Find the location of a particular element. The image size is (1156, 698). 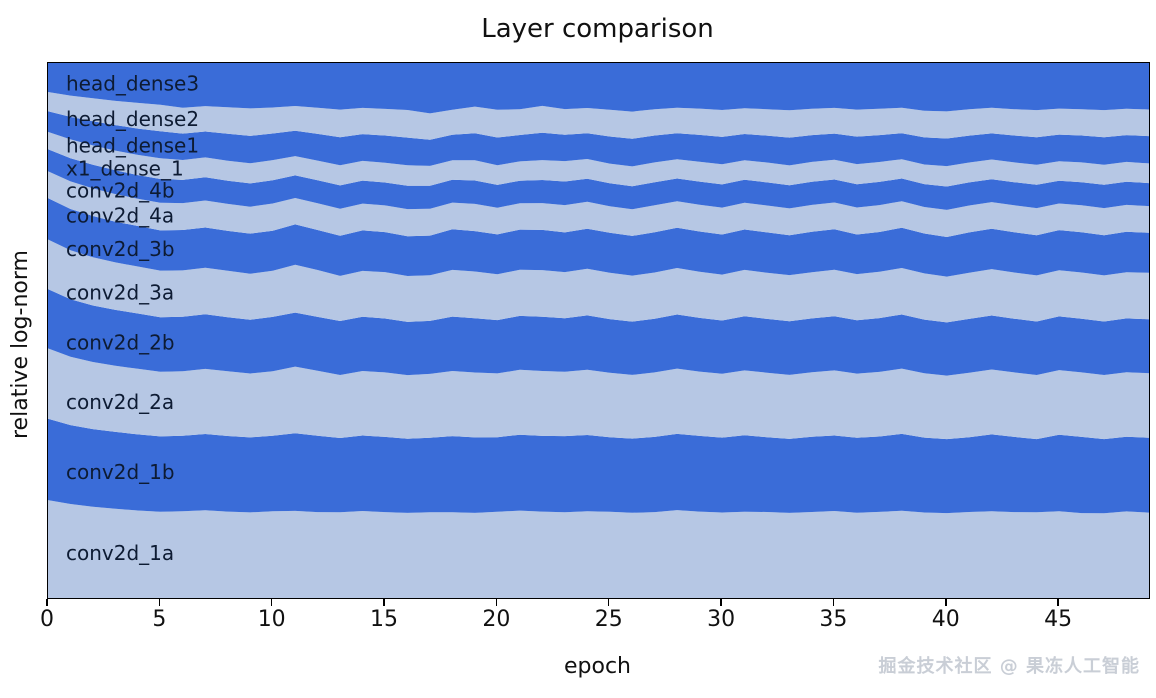

series-label-x1_dense_1: x1_dense_1 is located at coordinates (125, 169).